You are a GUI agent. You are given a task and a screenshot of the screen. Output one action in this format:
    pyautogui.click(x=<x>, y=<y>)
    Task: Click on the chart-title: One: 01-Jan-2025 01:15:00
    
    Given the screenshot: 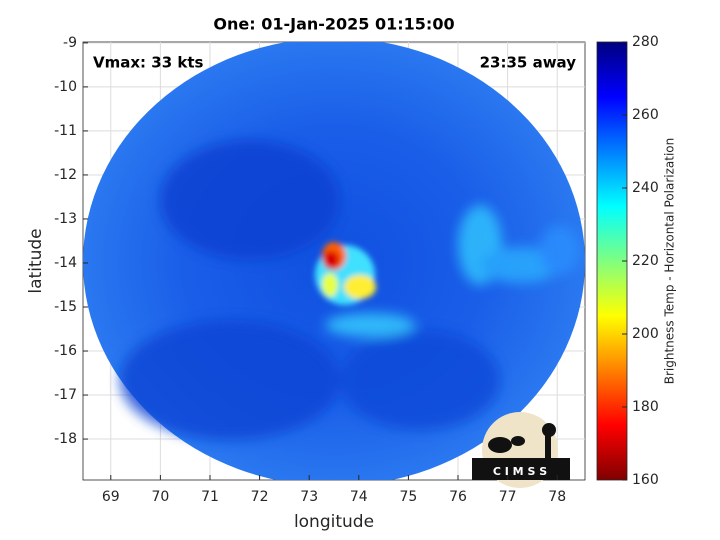 What is the action you would take?
    pyautogui.click(x=333, y=24)
    